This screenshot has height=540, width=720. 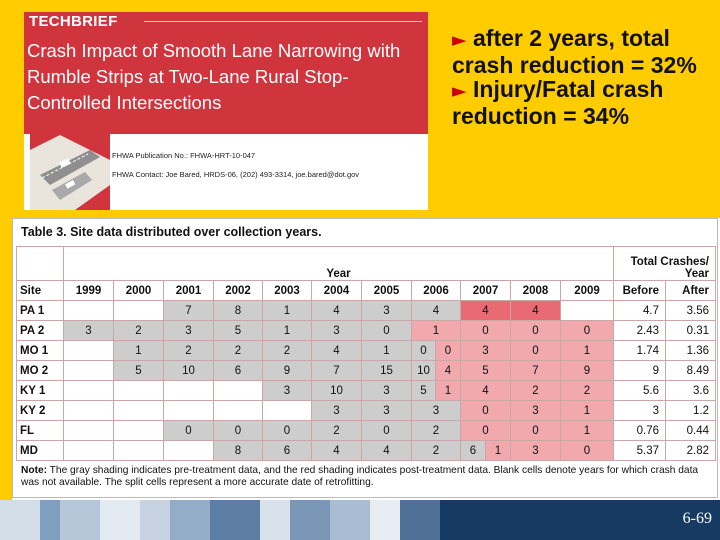 What do you see at coordinates (639, 310) in the screenshot?
I see `cell-before: 4.7` at bounding box center [639, 310].